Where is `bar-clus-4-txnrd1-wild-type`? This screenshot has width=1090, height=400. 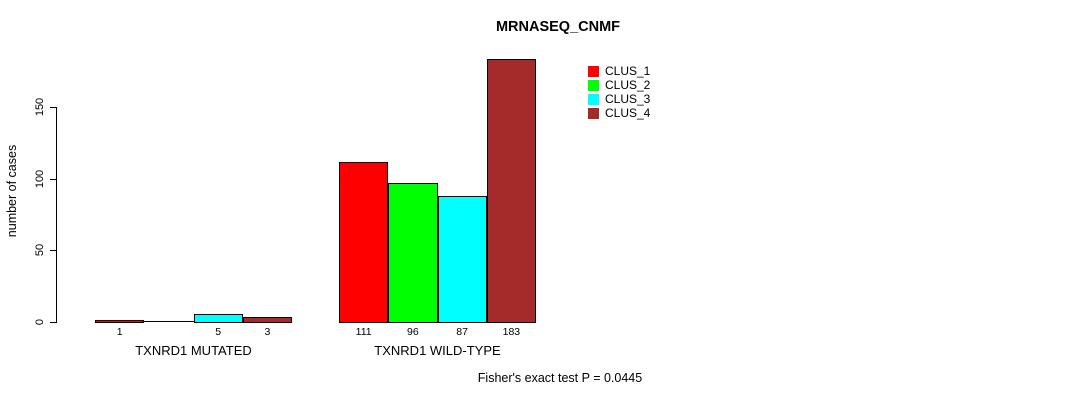
bar-clus-4-txnrd1-wild-type is located at coordinates (511, 190).